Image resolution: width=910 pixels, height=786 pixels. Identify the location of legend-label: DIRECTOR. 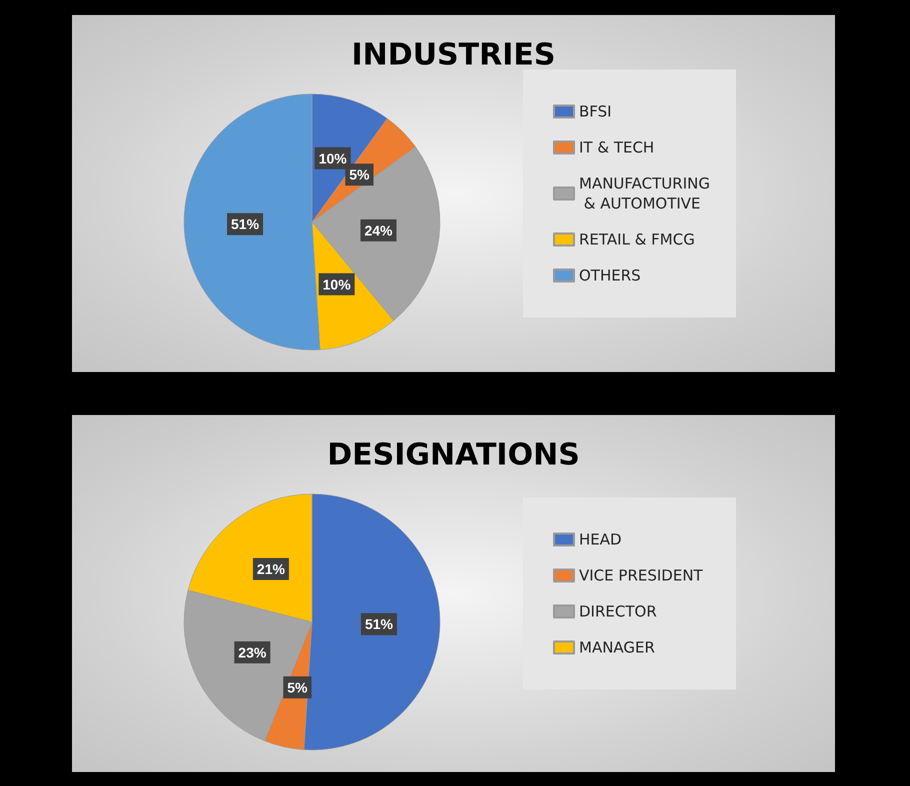
(618, 611).